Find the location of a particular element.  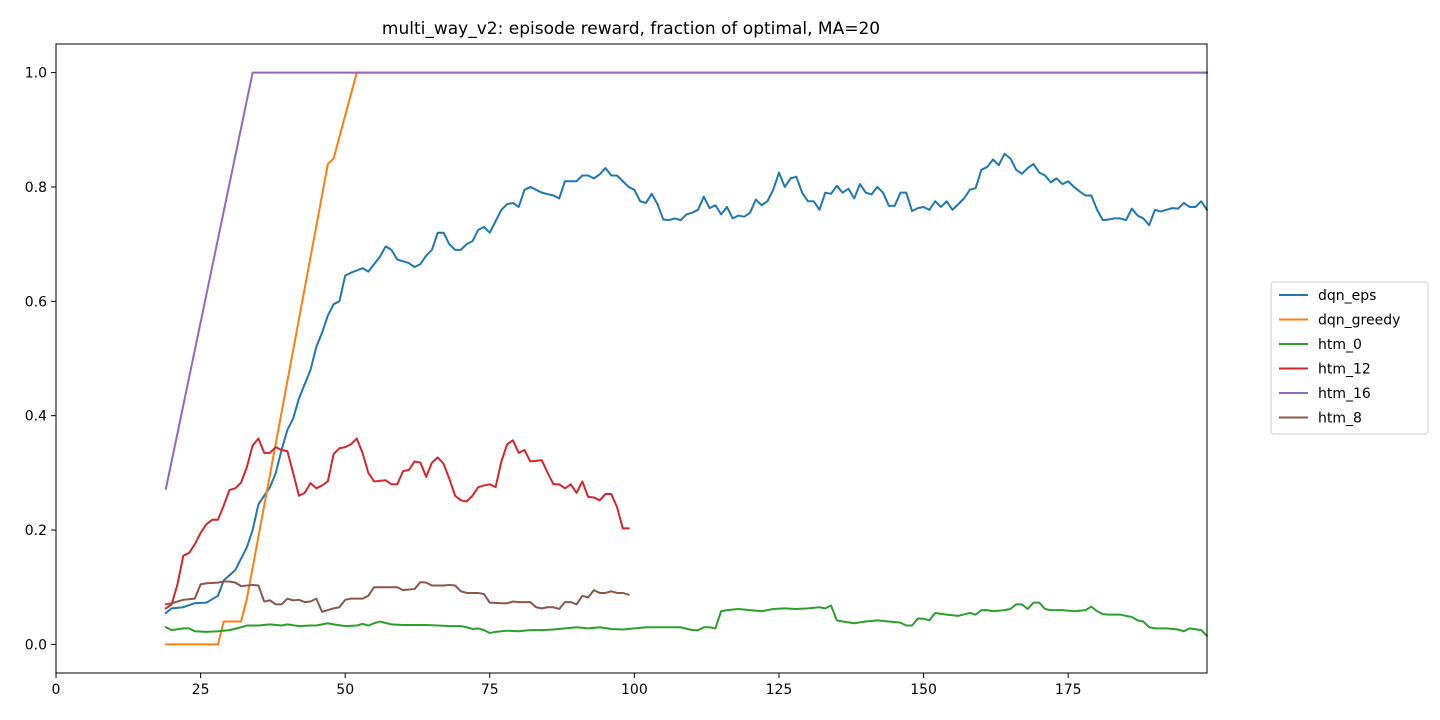

x-tick-label: 175 is located at coordinates (1068, 690).